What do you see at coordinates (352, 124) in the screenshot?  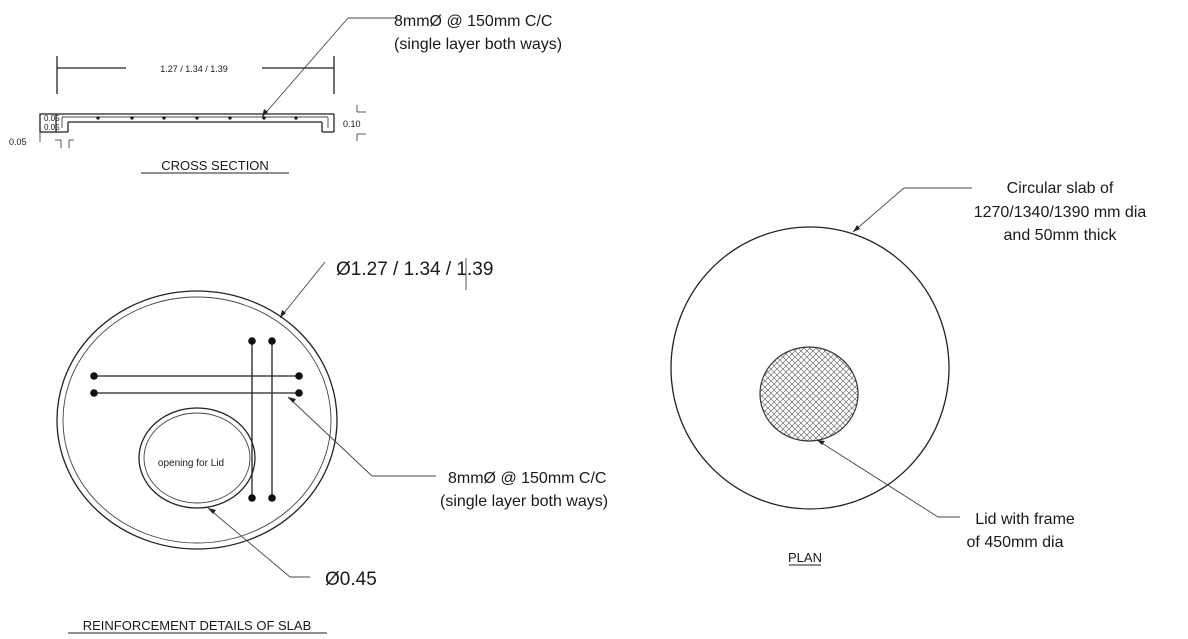 I see `dim-thickness: 0.10` at bounding box center [352, 124].